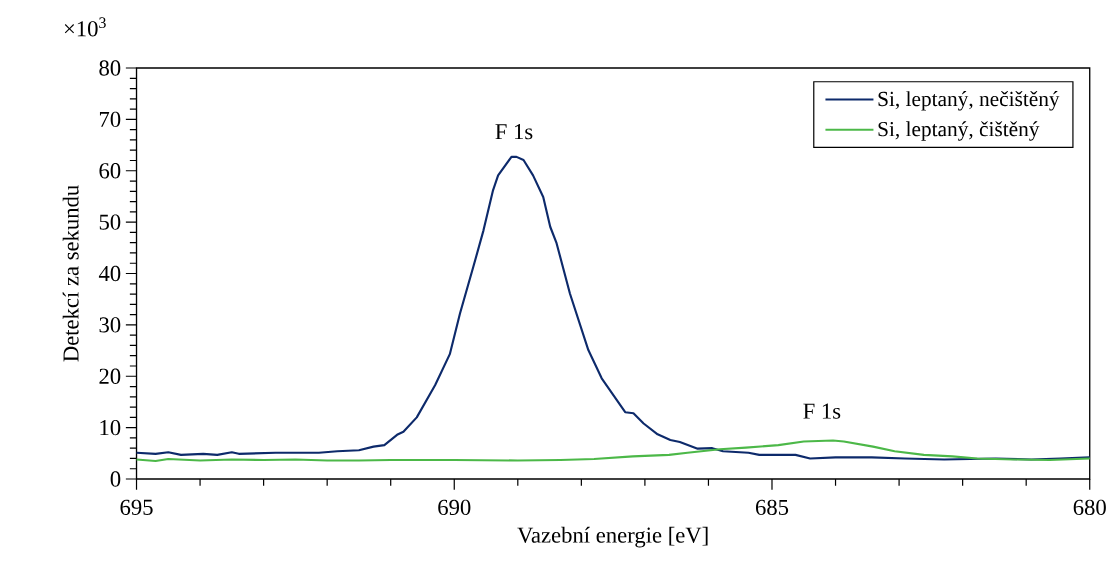 The height and width of the screenshot is (568, 1114). Describe the element at coordinates (613, 451) in the screenshot. I see `line-series` at that location.